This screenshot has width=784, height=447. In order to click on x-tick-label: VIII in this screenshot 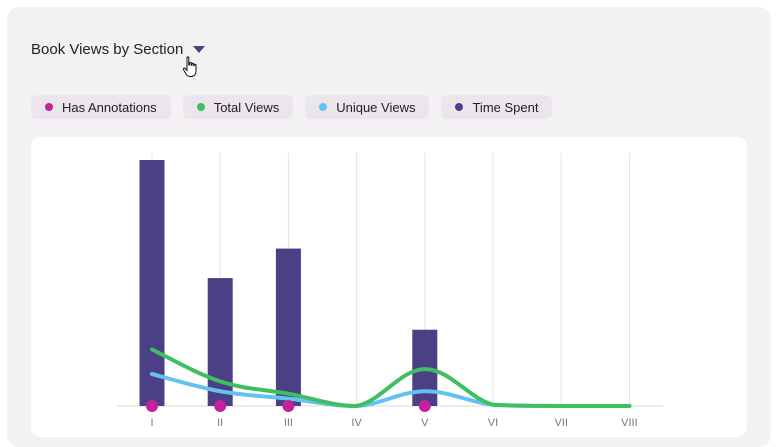, I will do `click(629, 423)`.